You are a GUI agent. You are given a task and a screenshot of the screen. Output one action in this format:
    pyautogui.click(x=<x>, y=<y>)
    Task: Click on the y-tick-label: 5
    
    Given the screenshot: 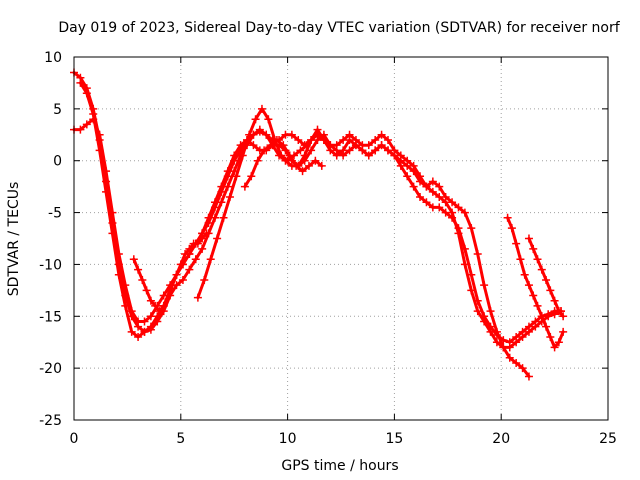 What is the action you would take?
    pyautogui.click(x=57, y=110)
    